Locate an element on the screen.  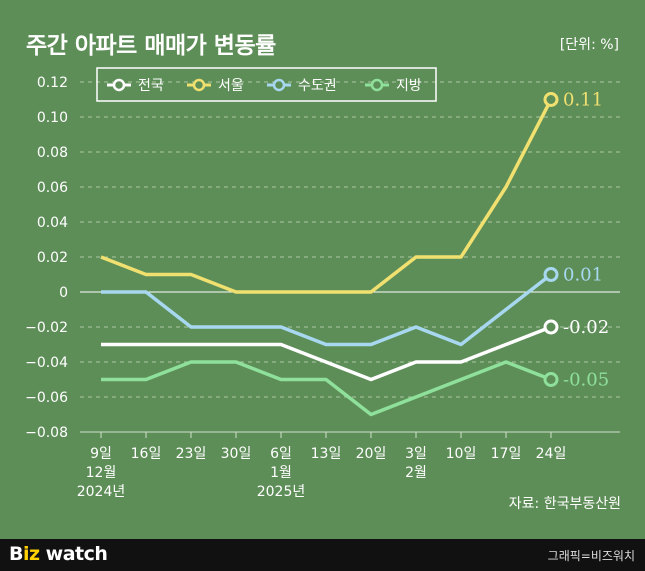
series-end-label: -0.05 is located at coordinates (586, 380).